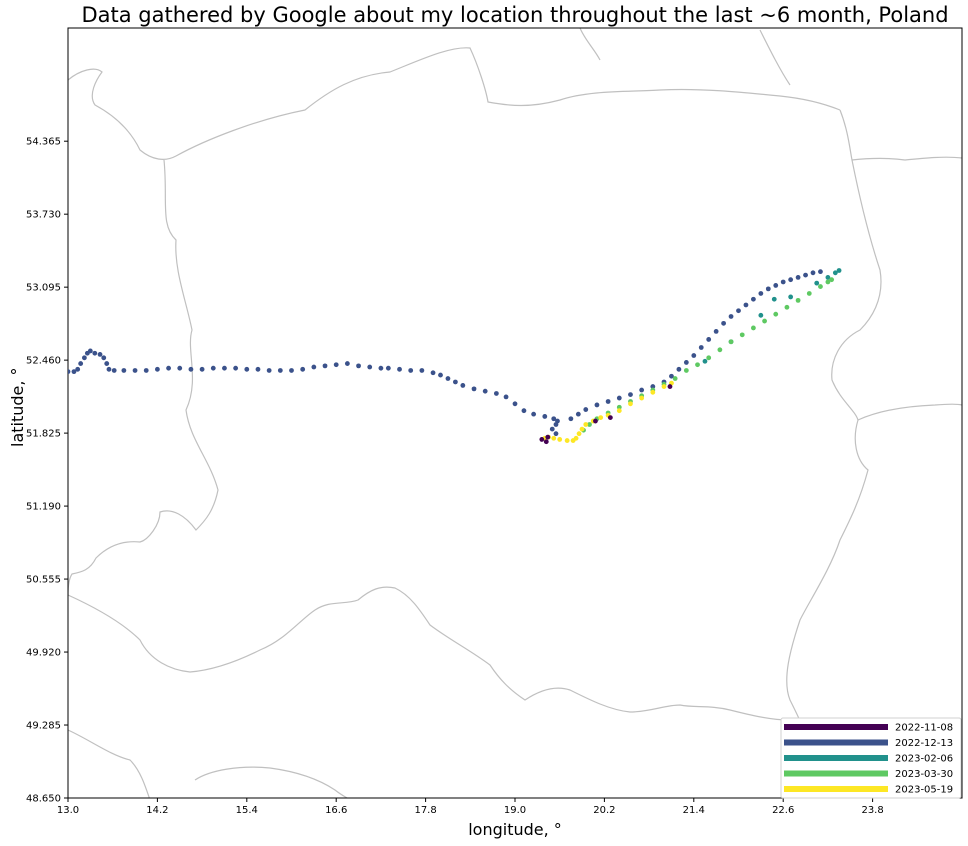 Image resolution: width=968 pixels, height=846 pixels. What do you see at coordinates (43, 507) in the screenshot?
I see `y-tick-label: 51.190` at bounding box center [43, 507].